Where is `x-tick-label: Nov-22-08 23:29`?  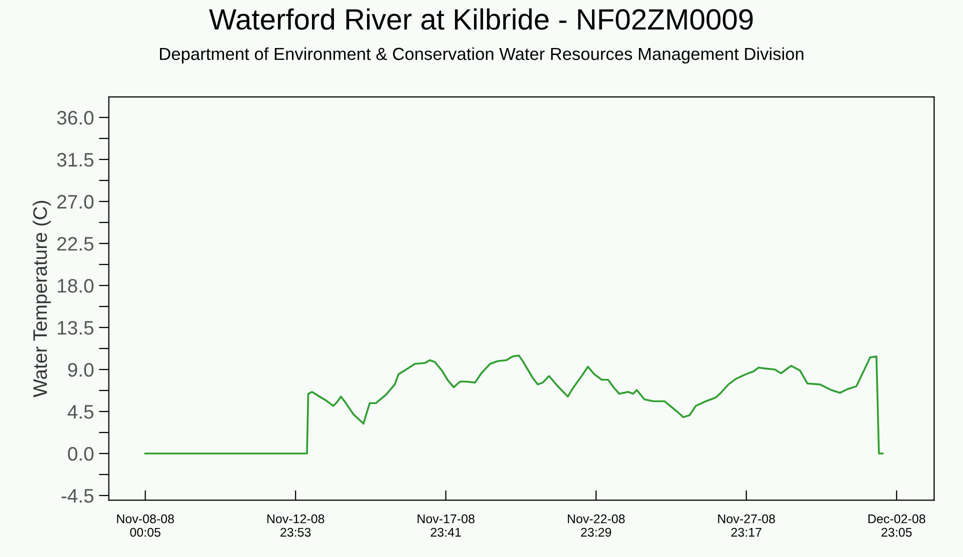 x-tick-label: Nov-22-08 23:29 is located at coordinates (596, 525).